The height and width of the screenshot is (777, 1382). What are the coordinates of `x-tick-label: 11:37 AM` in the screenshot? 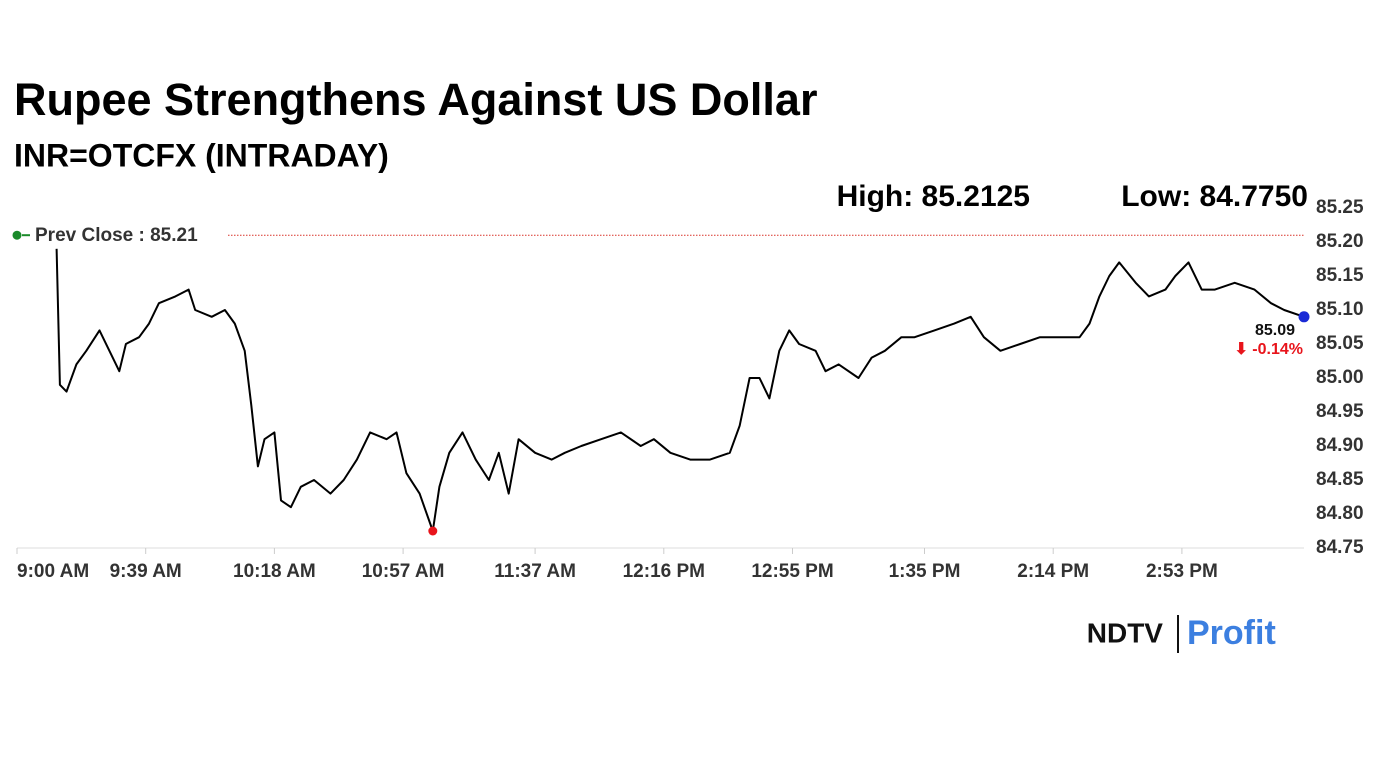 It's located at (535, 571).